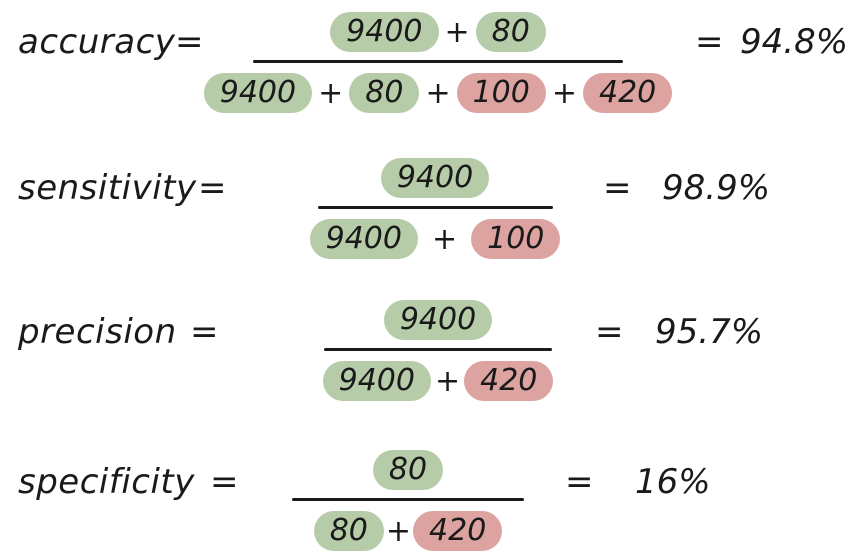  I want to click on numerator: 80, so click(408, 470).